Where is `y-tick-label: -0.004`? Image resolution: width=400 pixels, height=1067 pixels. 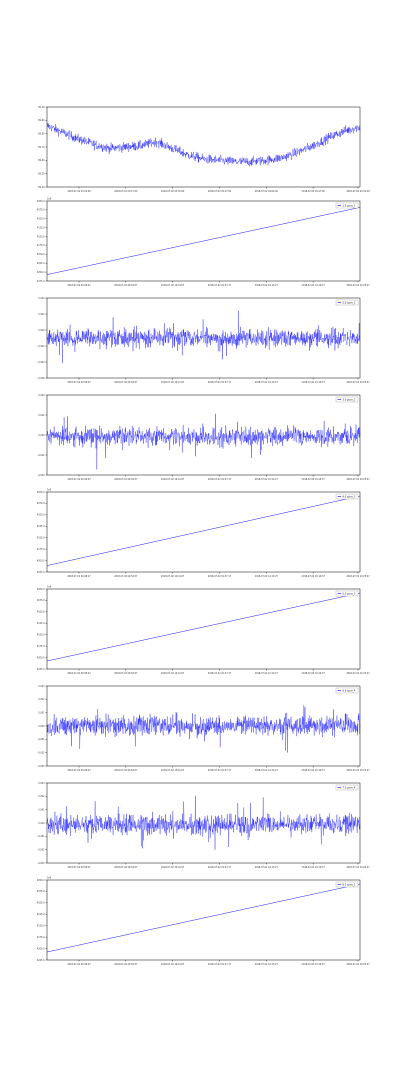 y-tick-label: -0.004 is located at coordinates (41, 362).